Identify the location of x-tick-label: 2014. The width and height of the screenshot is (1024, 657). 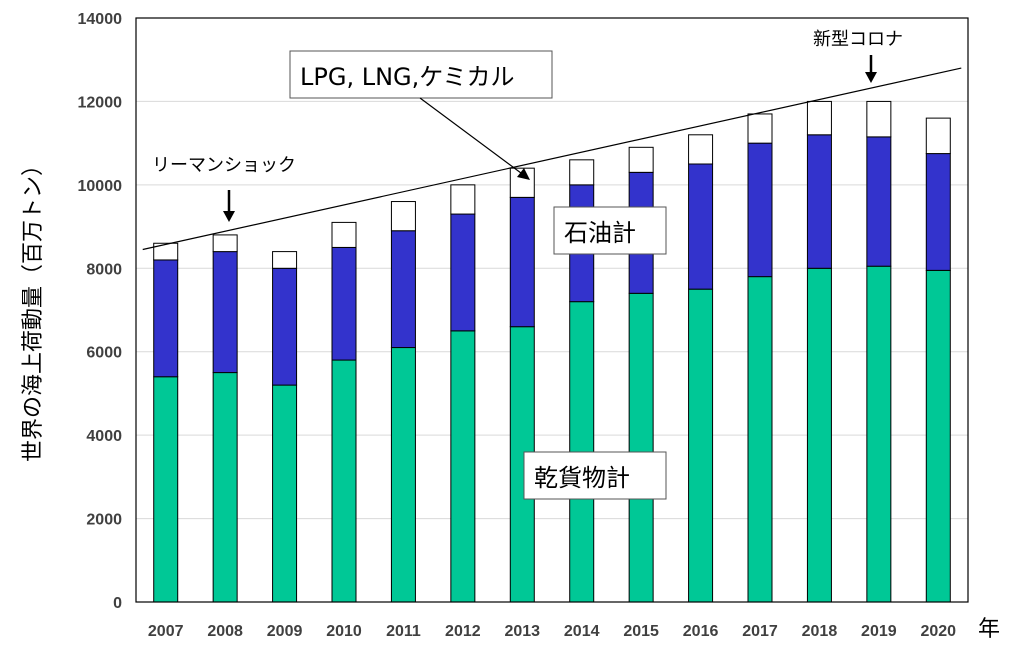
(582, 631).